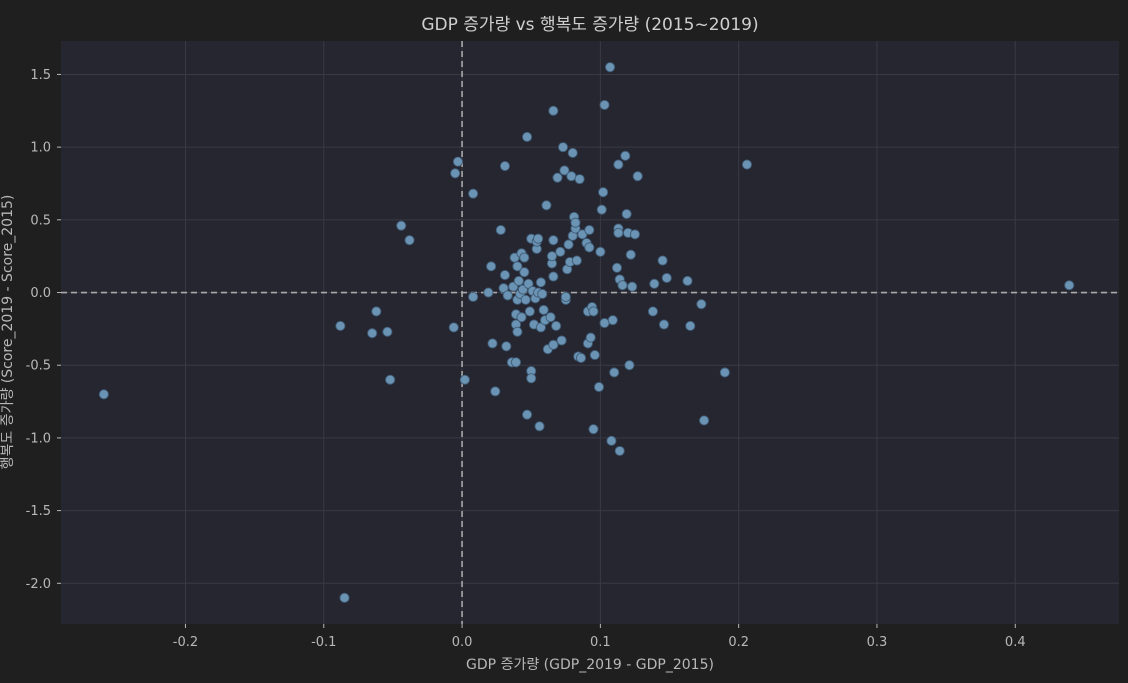 Image resolution: width=1128 pixels, height=683 pixels. What do you see at coordinates (38, 438) in the screenshot?
I see `y-tick-label: -1.0` at bounding box center [38, 438].